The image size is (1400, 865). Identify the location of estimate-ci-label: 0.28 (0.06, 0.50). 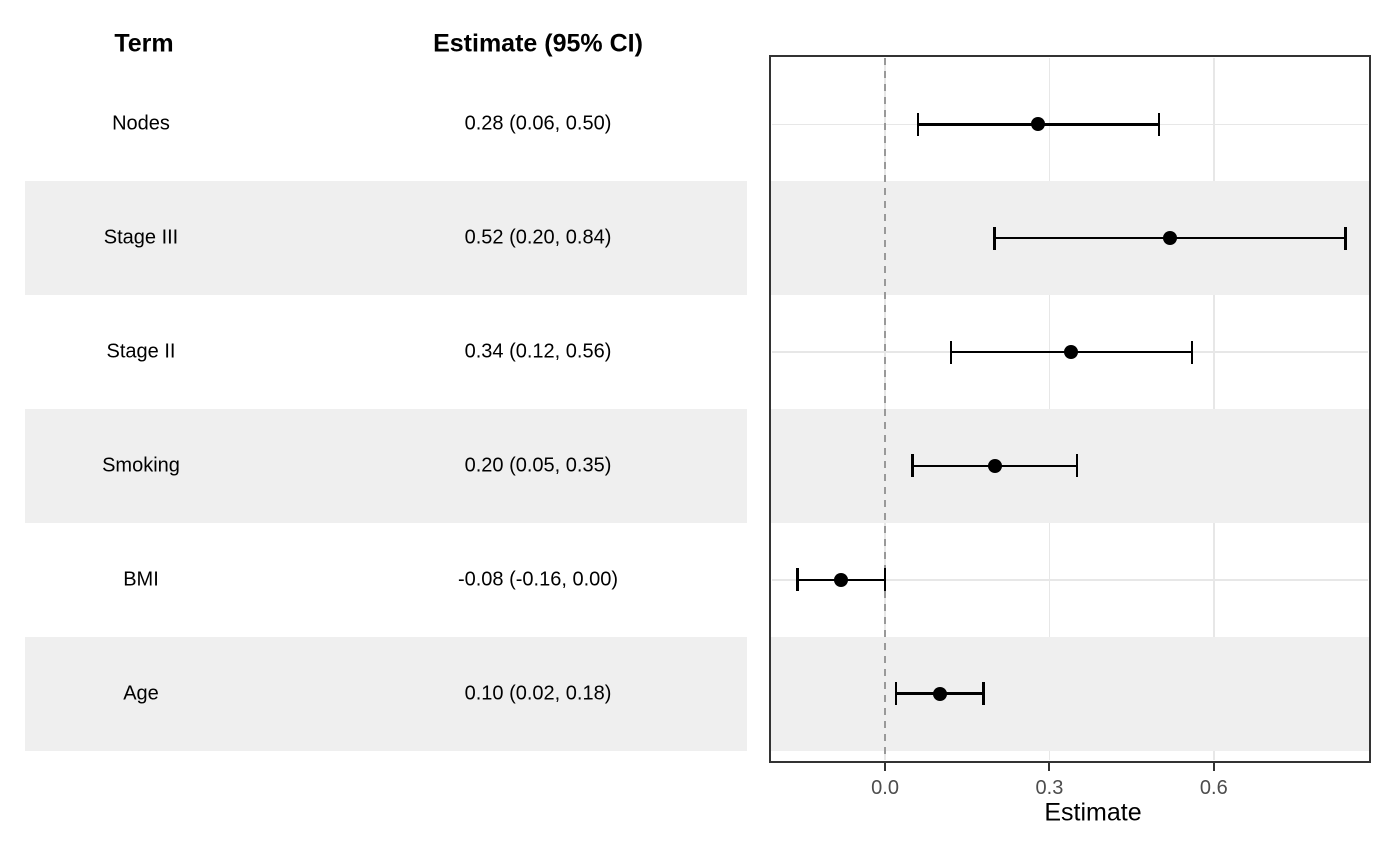
(538, 123).